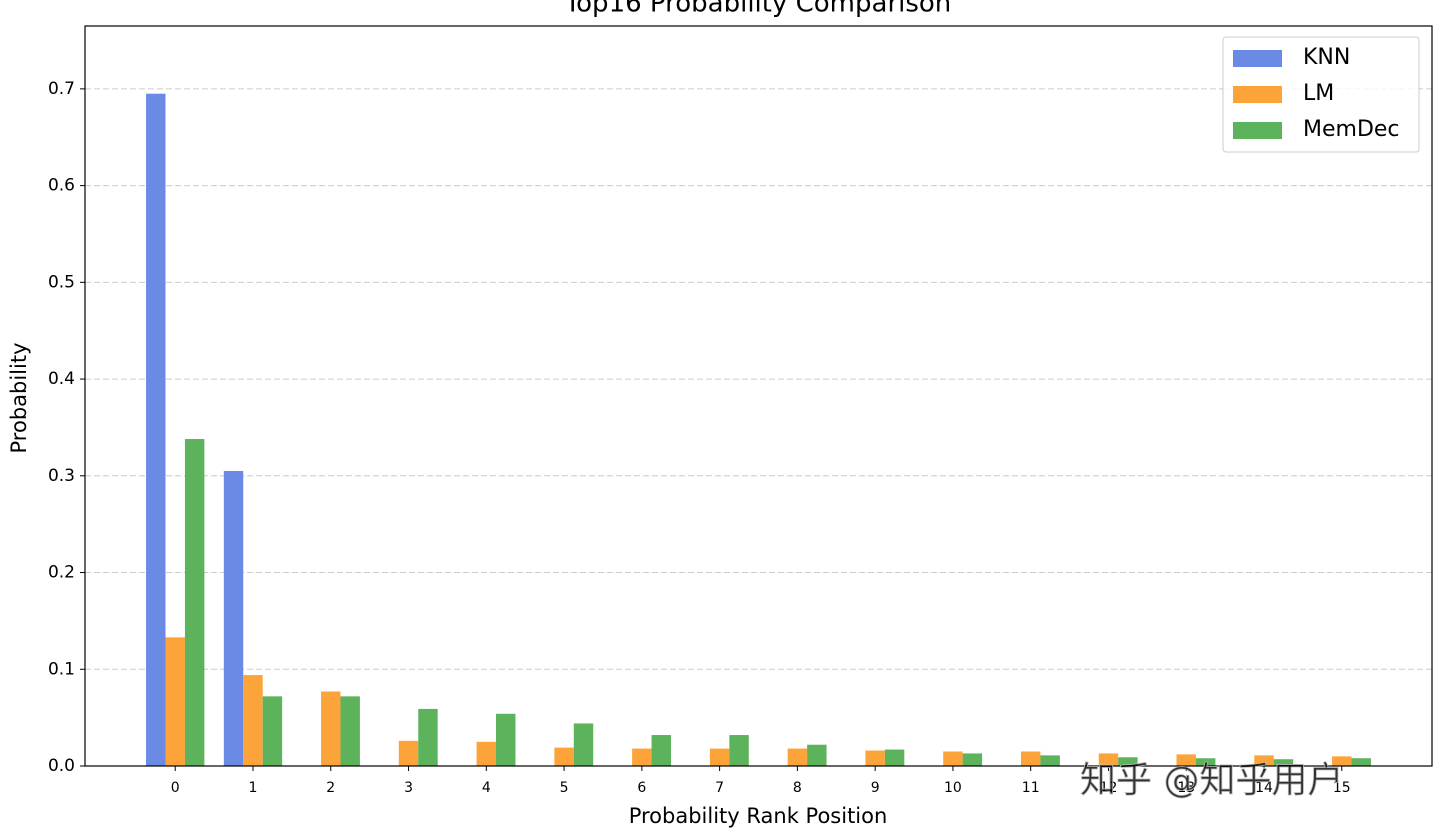  I want to click on y-axis-label: Probability, so click(19, 397).